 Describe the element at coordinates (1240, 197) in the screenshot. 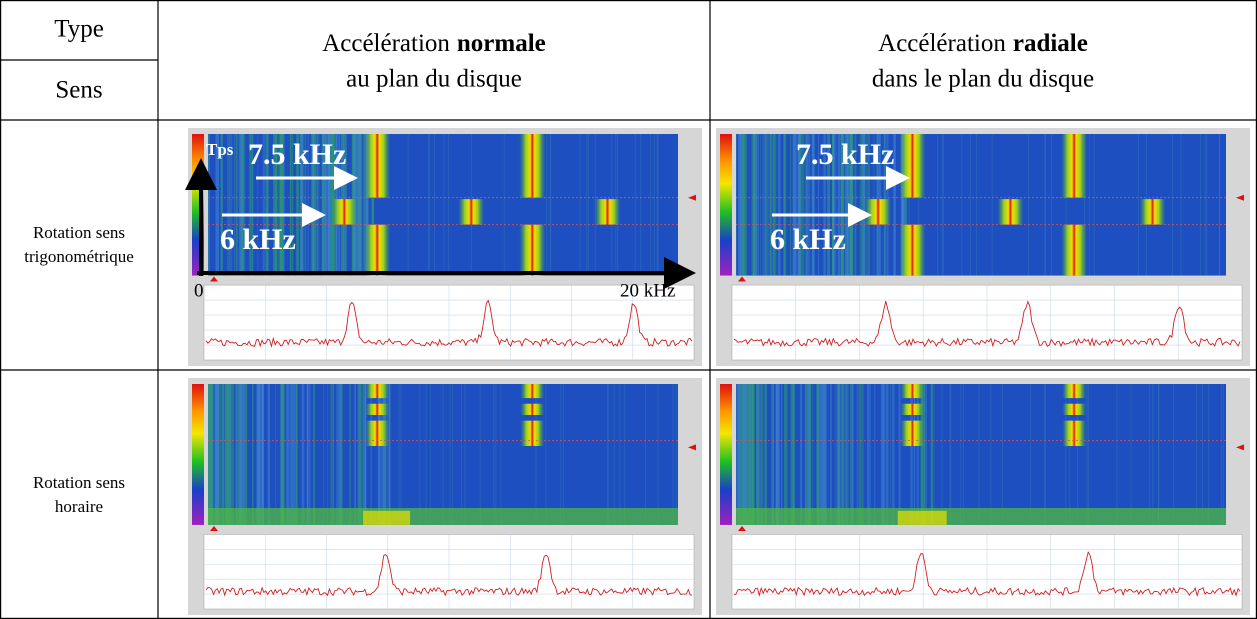

I see `cursor` at that location.